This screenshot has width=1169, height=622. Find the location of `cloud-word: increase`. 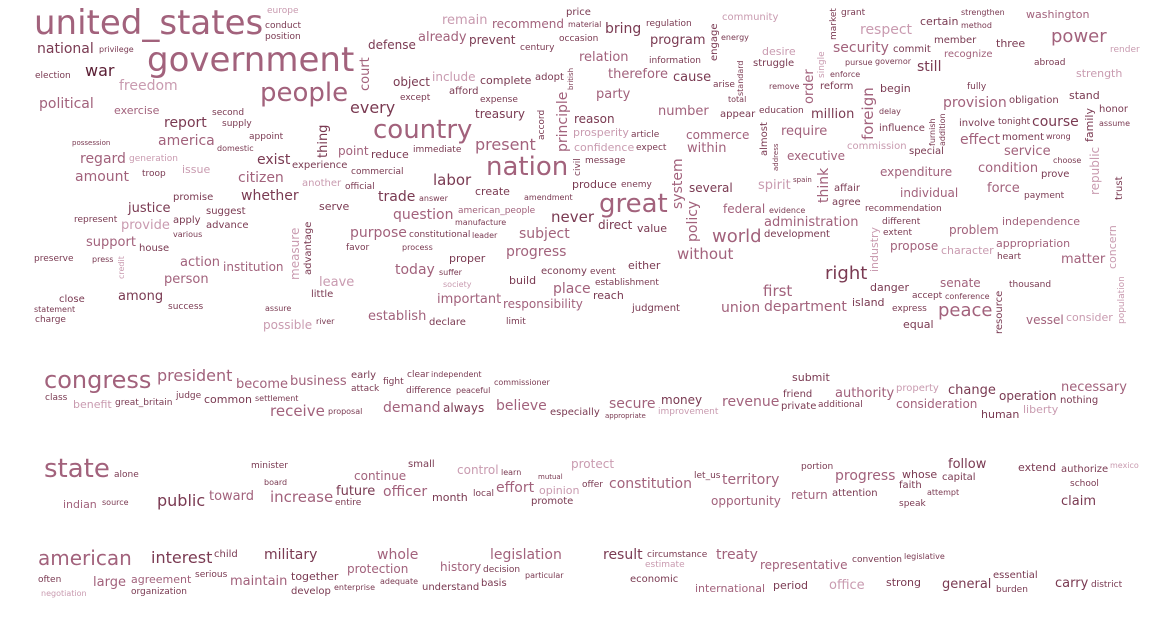

cloud-word: increase is located at coordinates (302, 497).